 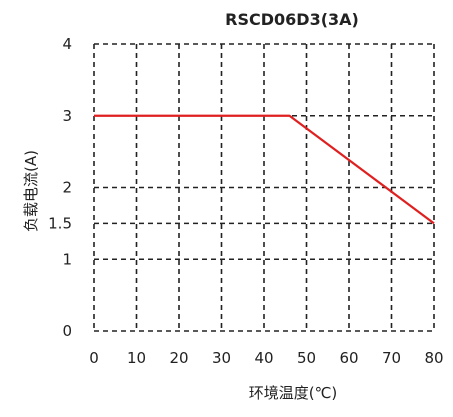 I want to click on x-tick-label: 30, so click(x=221, y=358).